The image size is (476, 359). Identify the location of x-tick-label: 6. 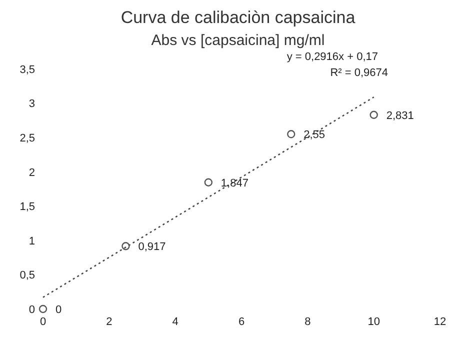
(241, 322).